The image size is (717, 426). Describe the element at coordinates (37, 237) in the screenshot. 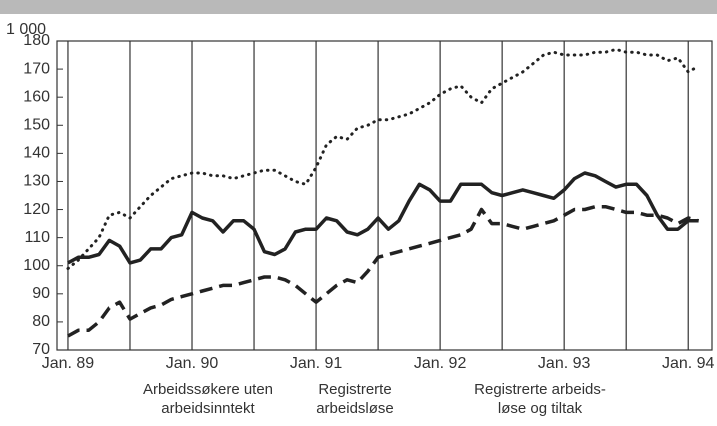

I see `y-tick-label: 110` at that location.